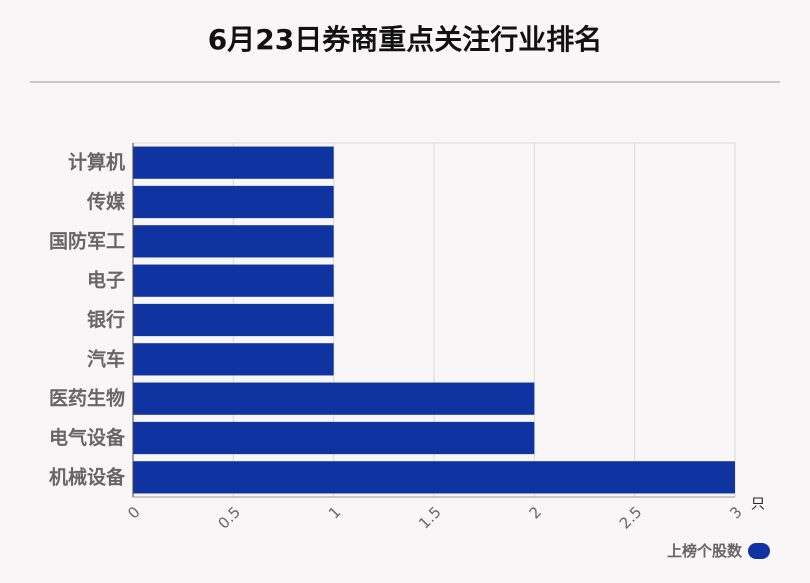 The image size is (810, 583). I want to click on category-label: 计算机, so click(96, 162).